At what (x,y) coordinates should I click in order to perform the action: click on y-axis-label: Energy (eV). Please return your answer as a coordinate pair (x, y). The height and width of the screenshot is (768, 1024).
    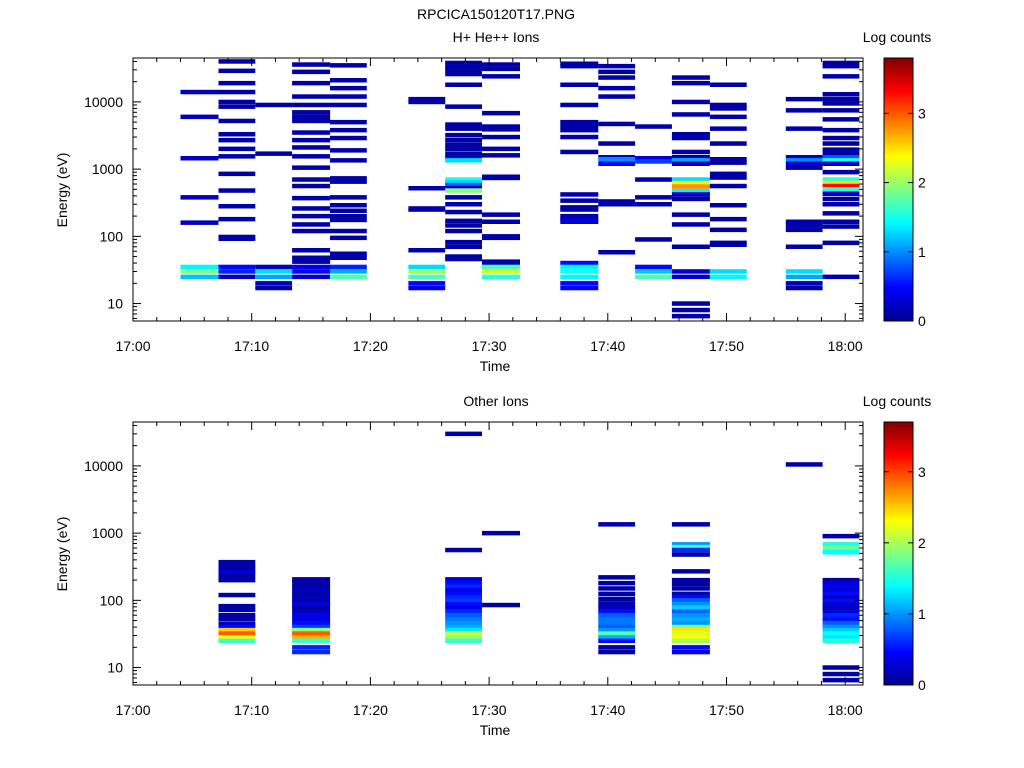
    Looking at the image, I should click on (62, 190).